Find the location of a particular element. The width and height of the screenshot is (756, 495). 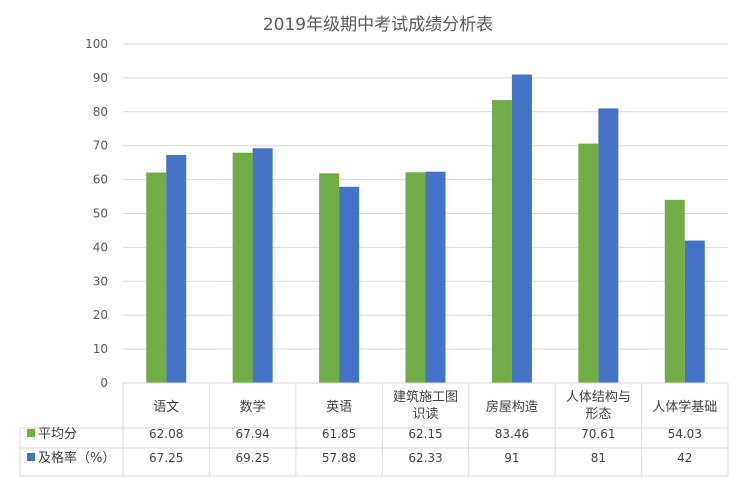

data-cell: 42 is located at coordinates (684, 458).